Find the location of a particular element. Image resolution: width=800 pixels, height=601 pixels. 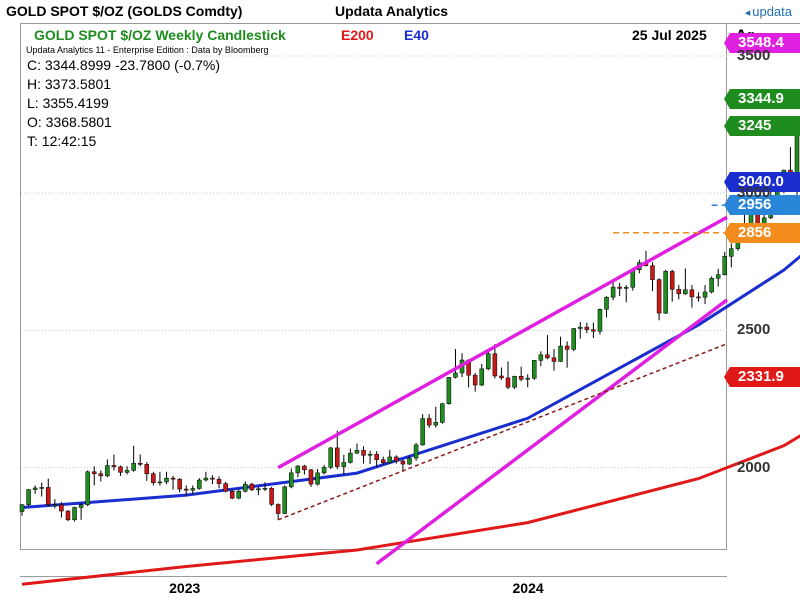

x-tick-2024: 2024 is located at coordinates (528, 588).